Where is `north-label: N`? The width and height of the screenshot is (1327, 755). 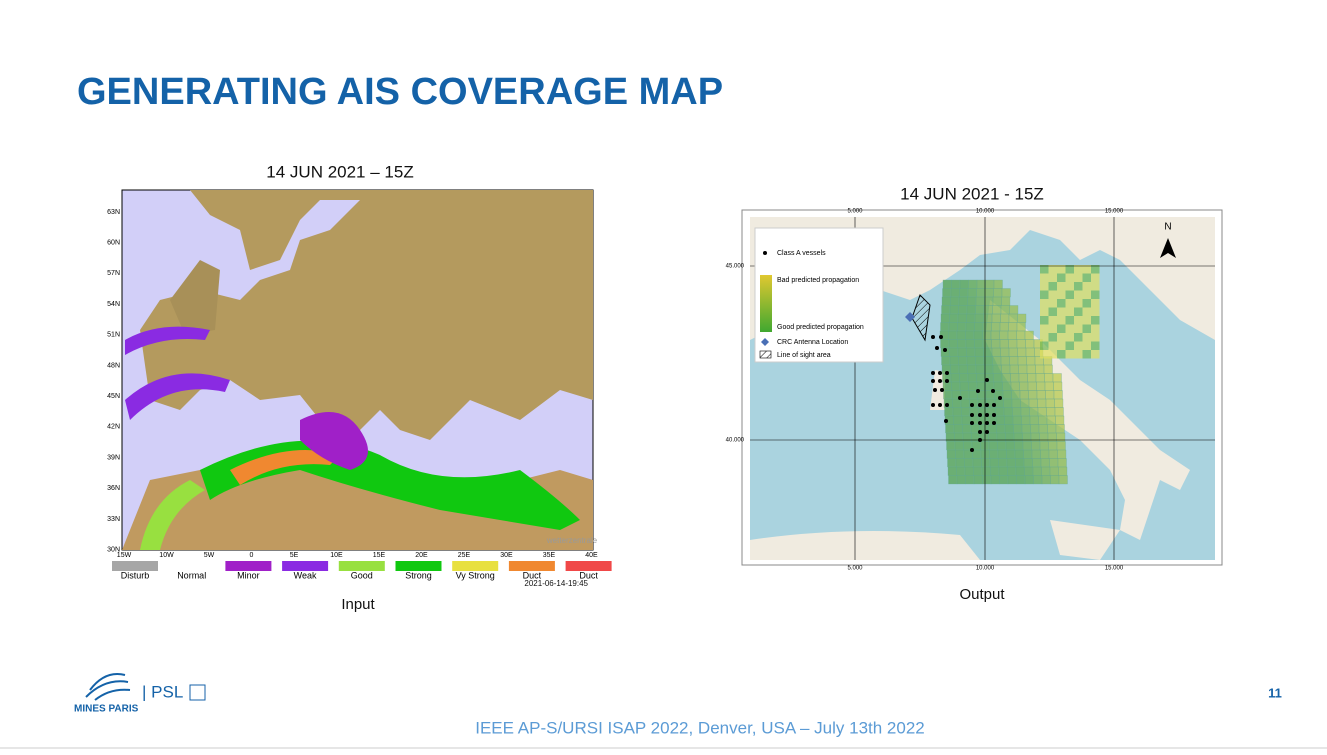
north-label: N is located at coordinates (1167, 227).